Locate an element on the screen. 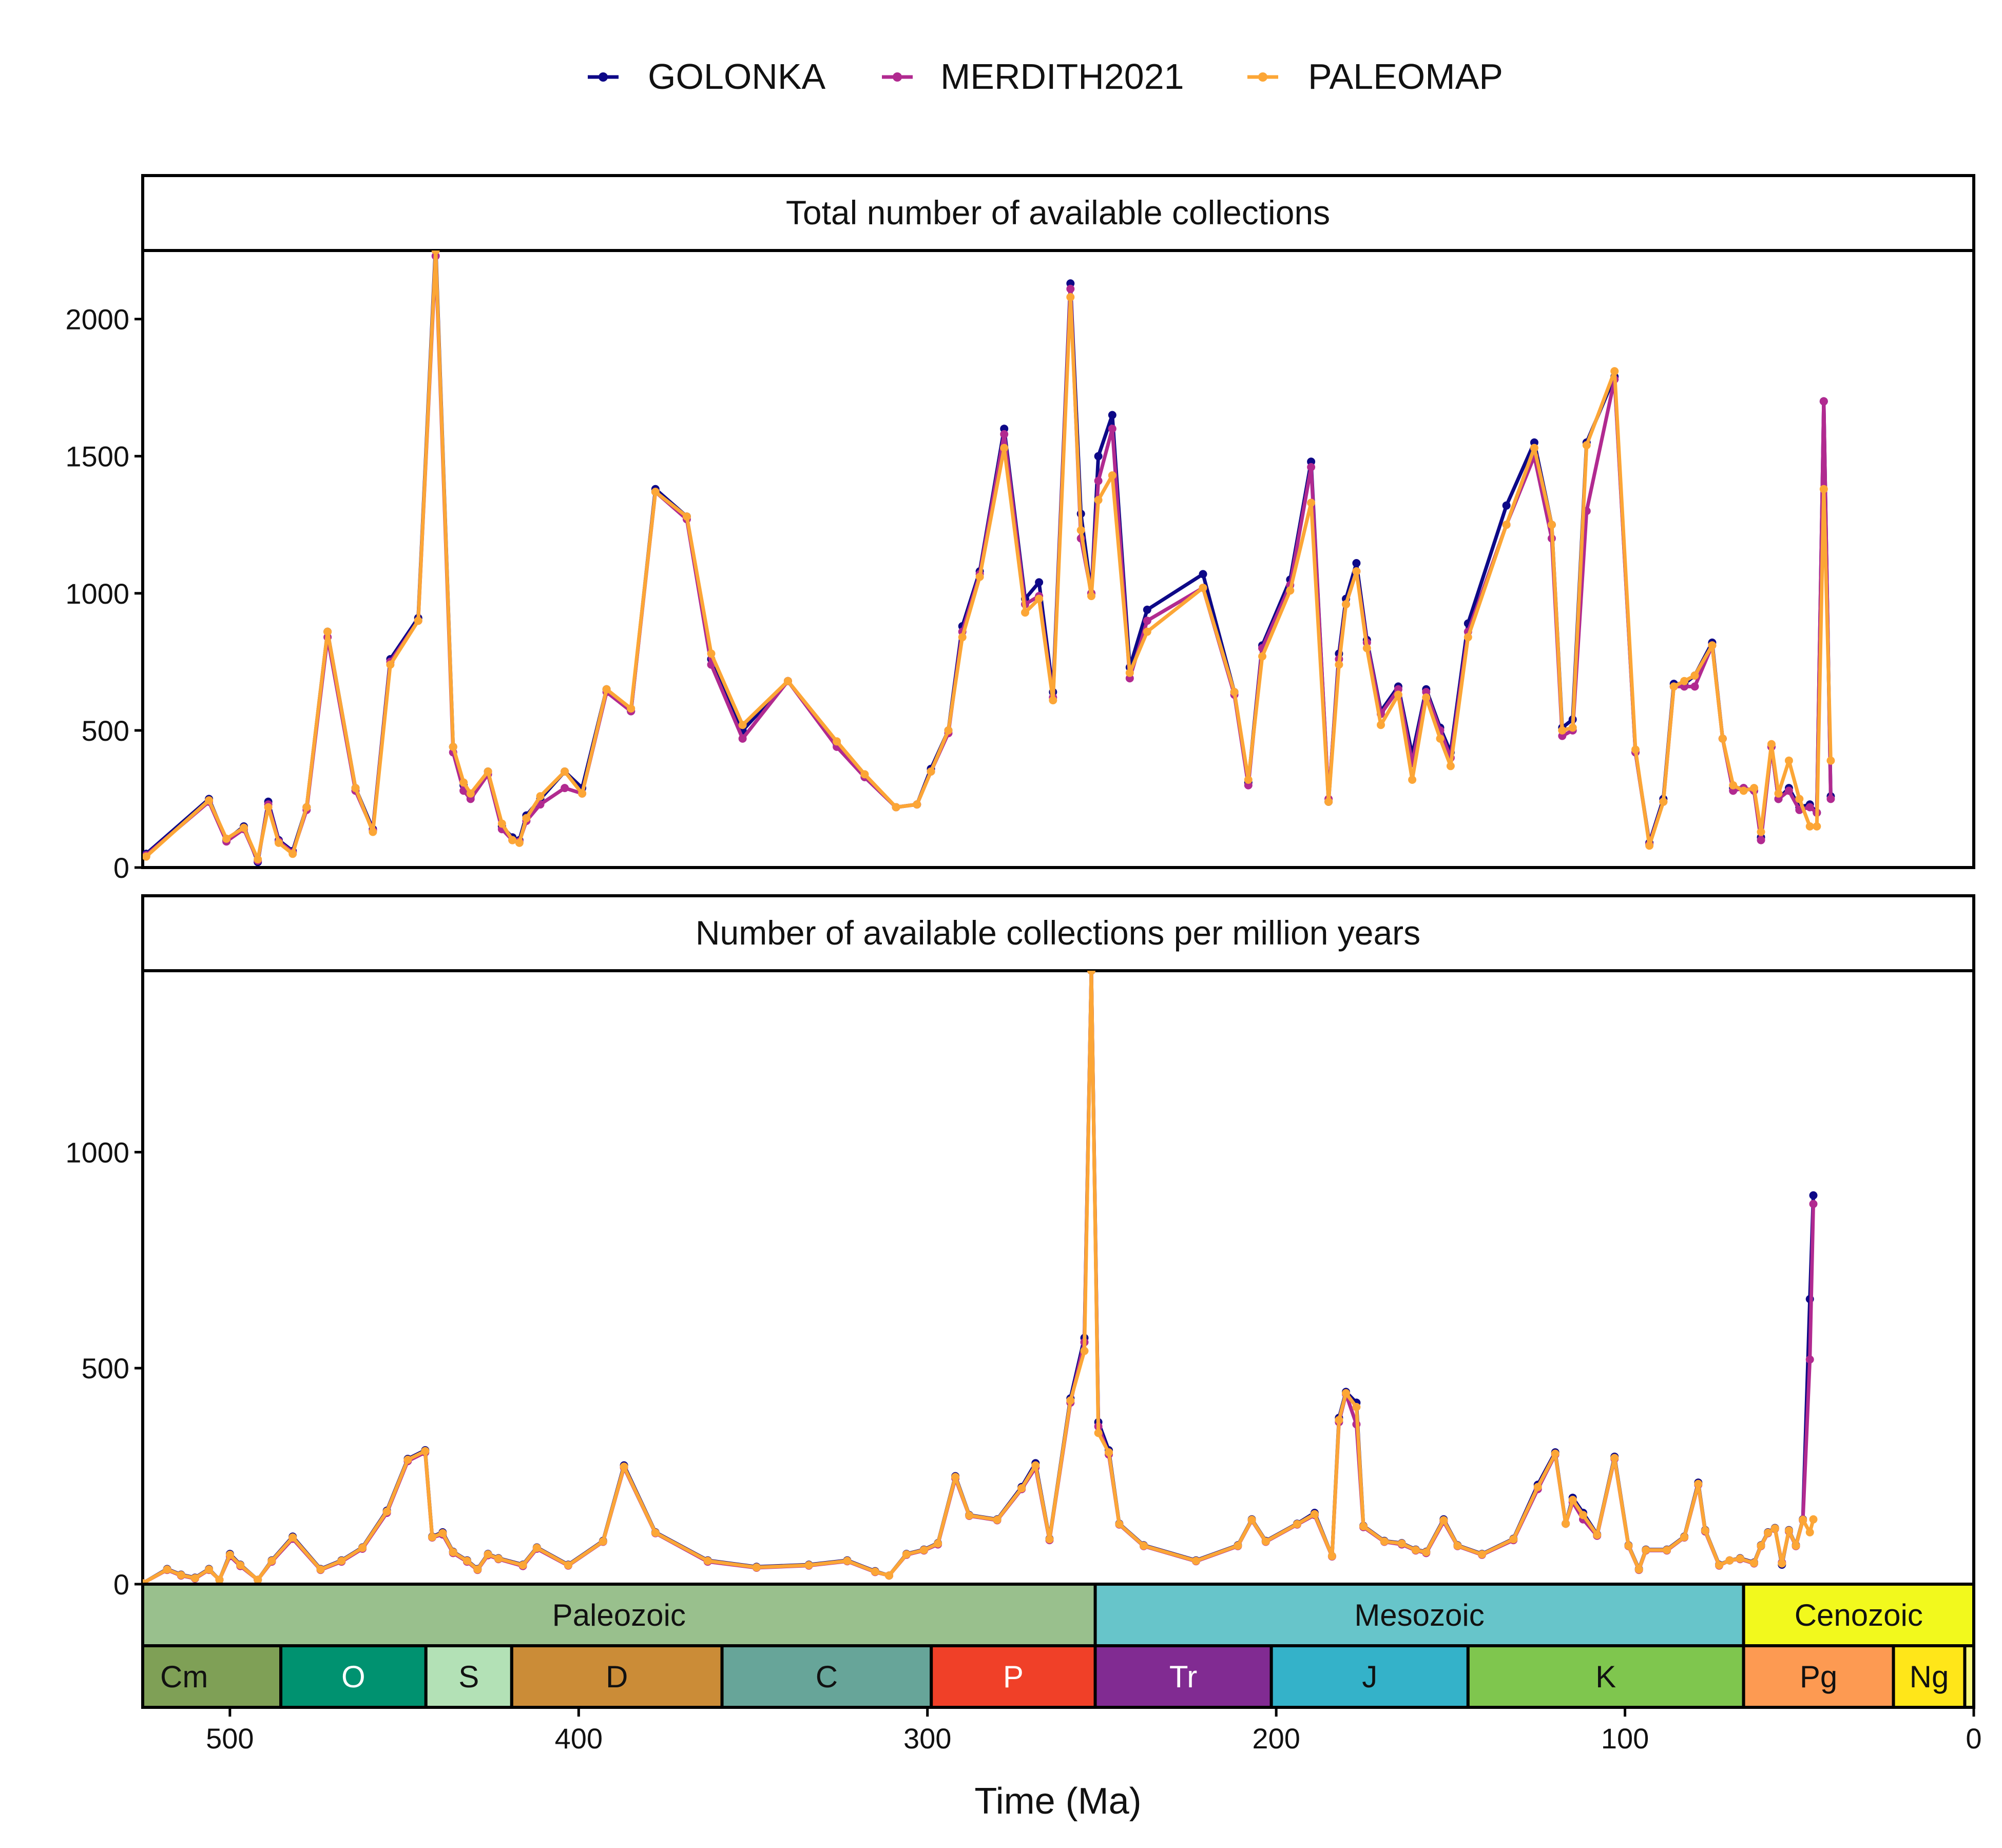 Image resolution: width=2002 pixels, height=1848 pixels. period-box-k is located at coordinates (1605, 1676).